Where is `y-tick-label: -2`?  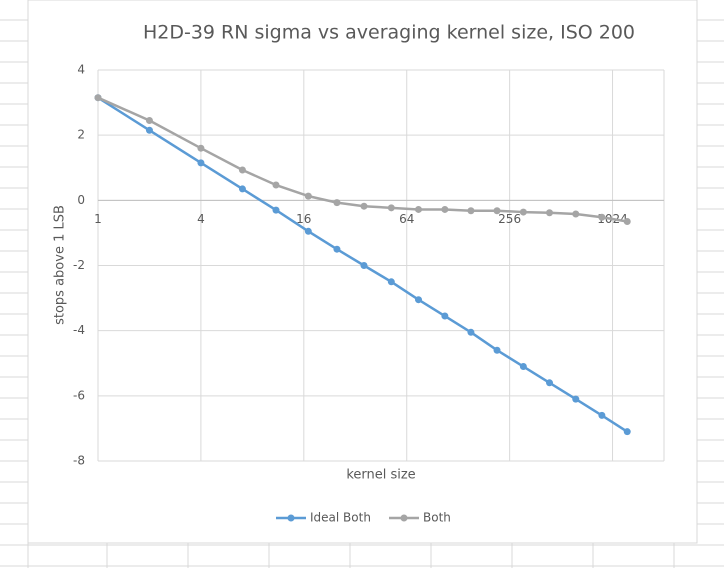 y-tick-label: -2 is located at coordinates (79, 265).